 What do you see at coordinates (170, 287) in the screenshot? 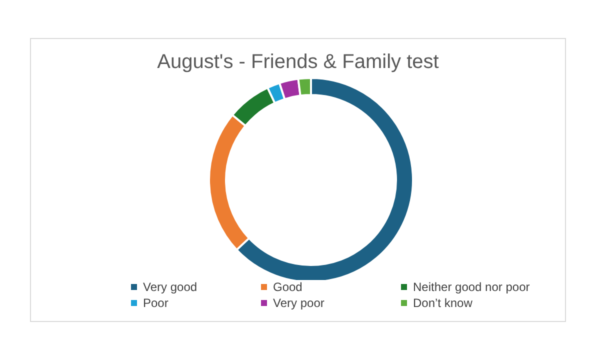
I see `legend-label: Very good` at bounding box center [170, 287].